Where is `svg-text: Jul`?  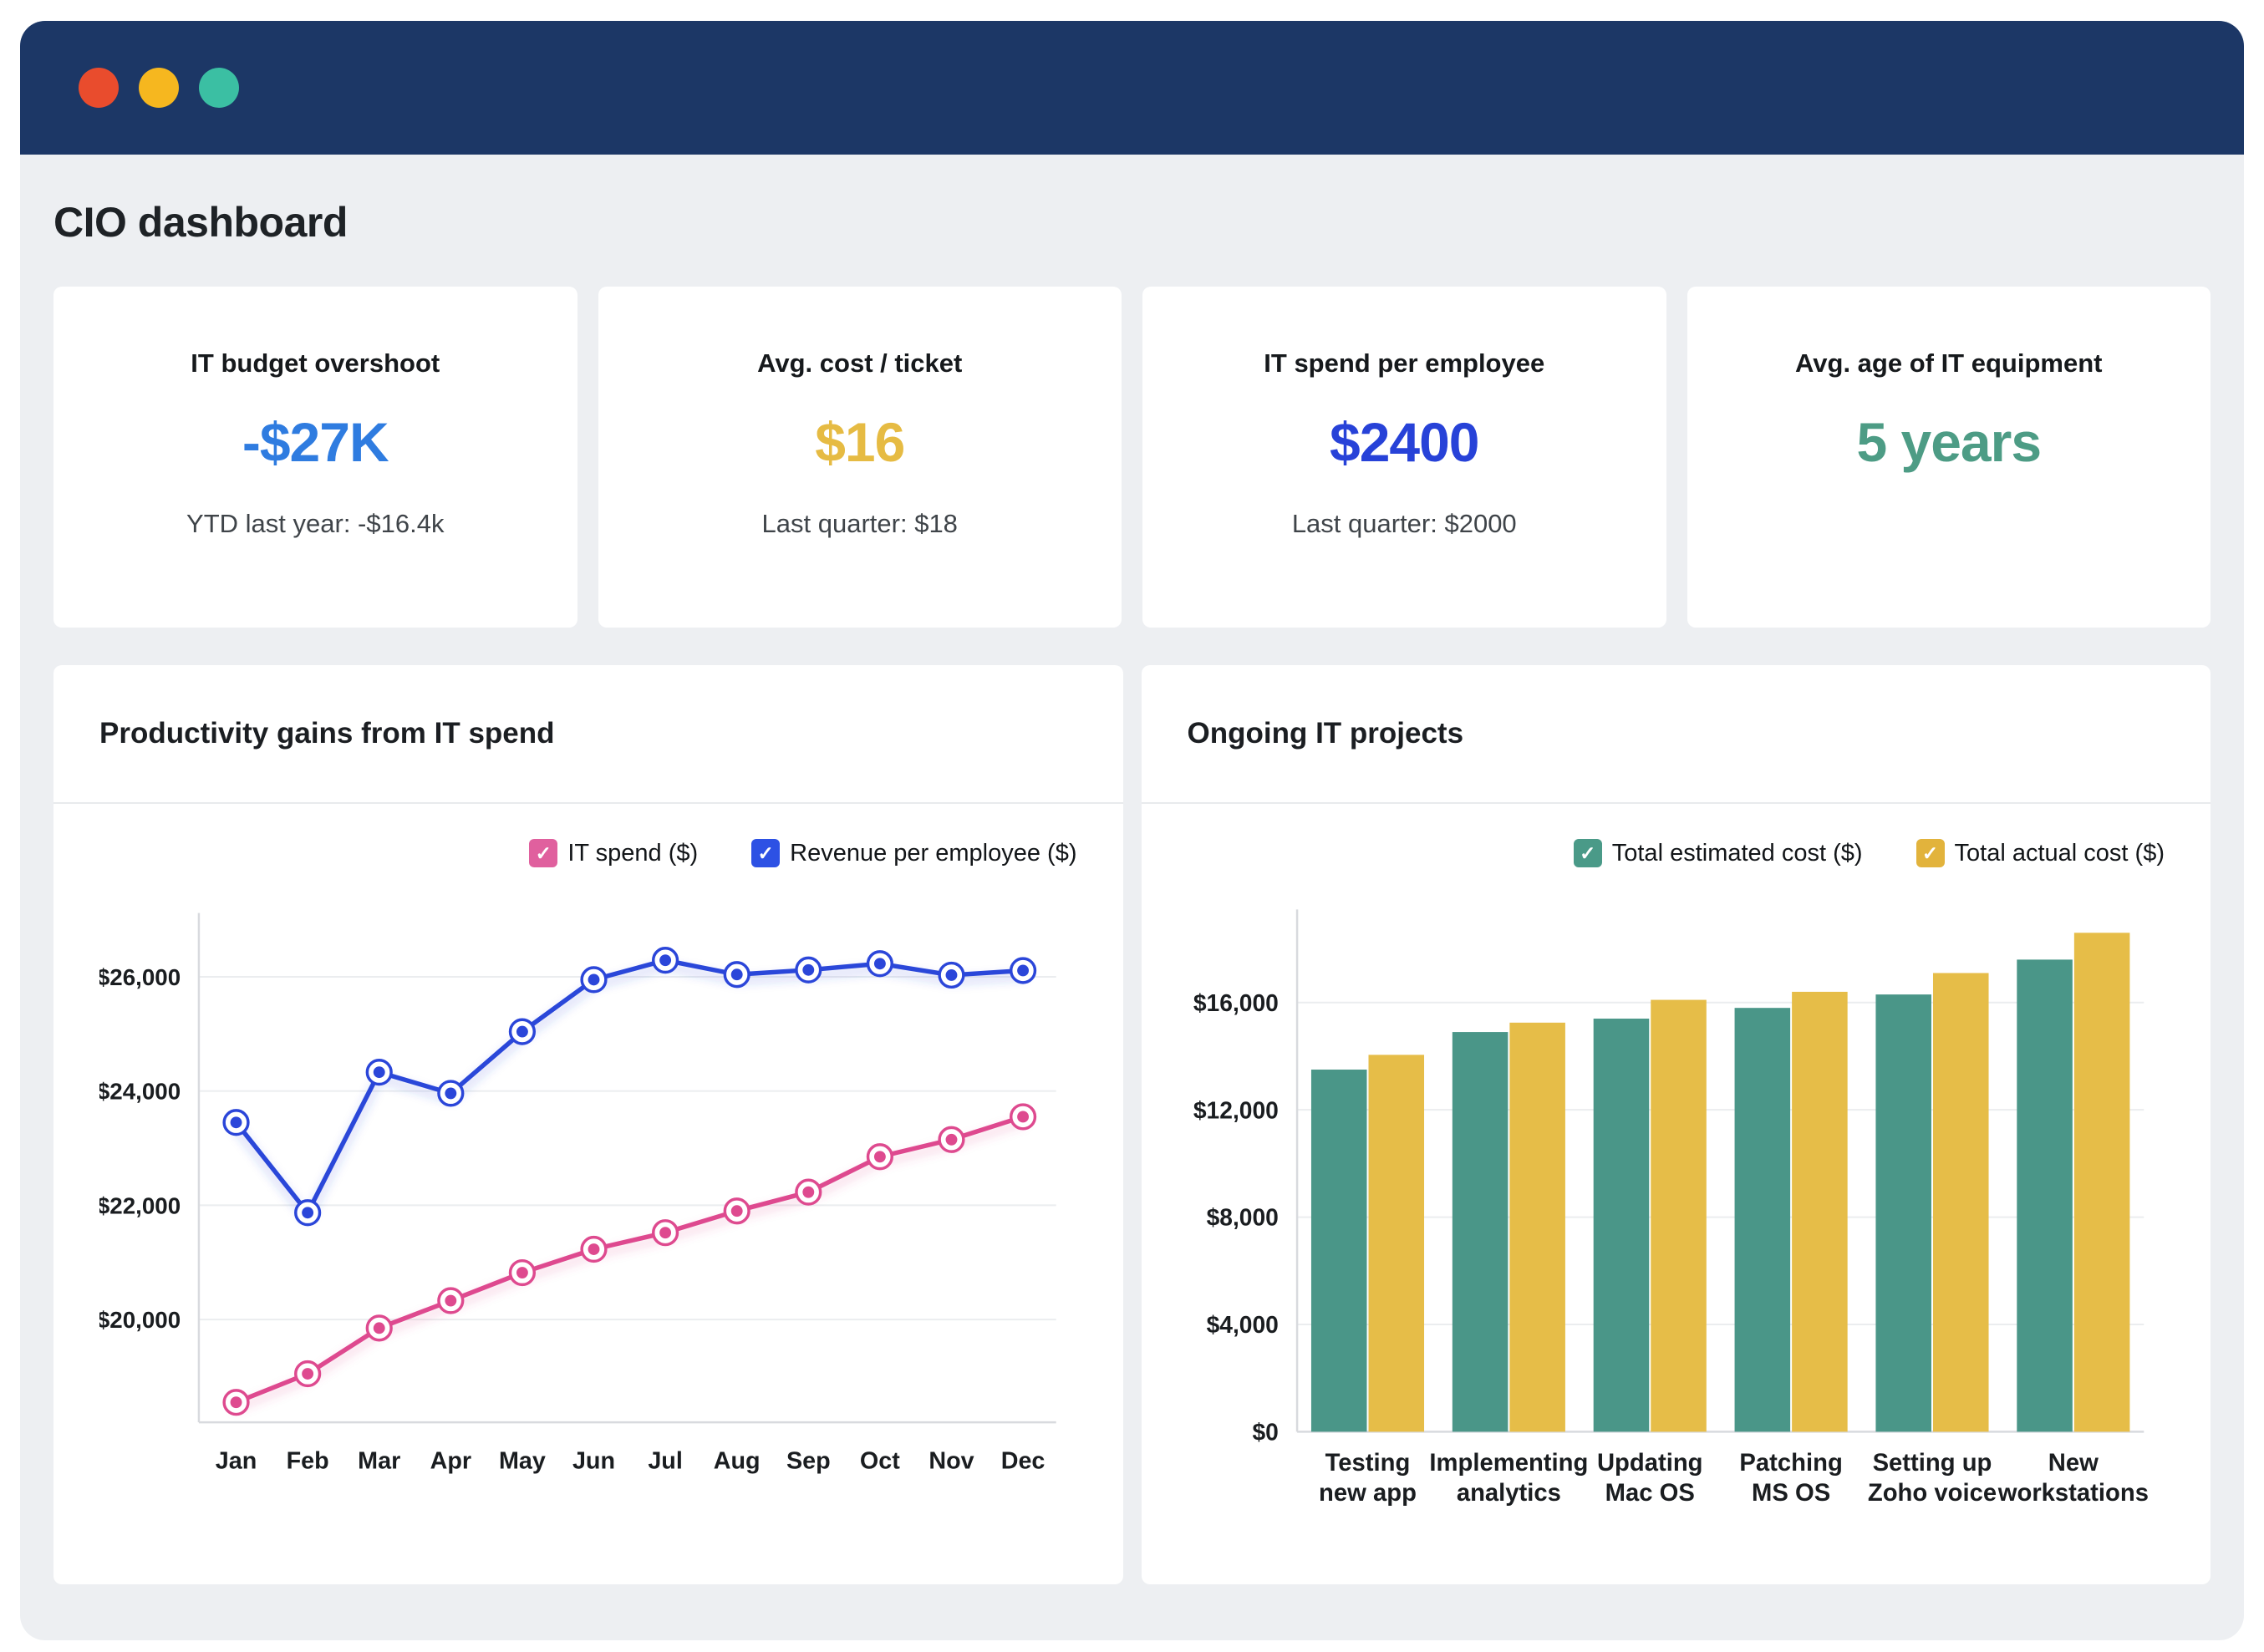 svg-text: Jul is located at coordinates (666, 1461).